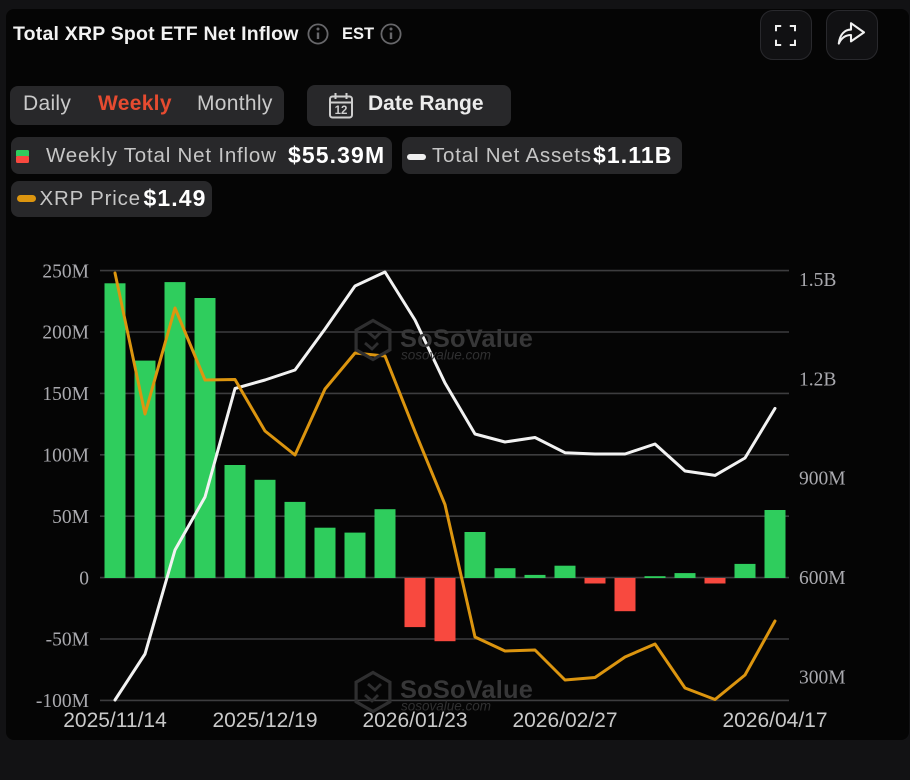 Image resolution: width=910 pixels, height=780 pixels. What do you see at coordinates (67, 640) in the screenshot?
I see `svg-text: -50M` at bounding box center [67, 640].